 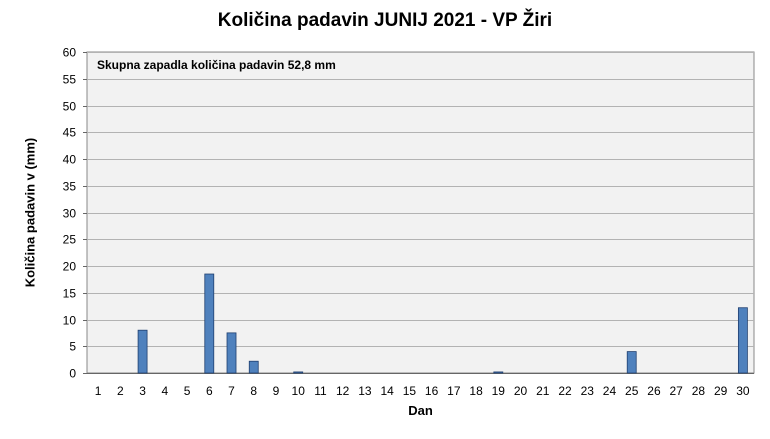 What do you see at coordinates (209, 391) in the screenshot?
I see `x-tick-label: 6` at bounding box center [209, 391].